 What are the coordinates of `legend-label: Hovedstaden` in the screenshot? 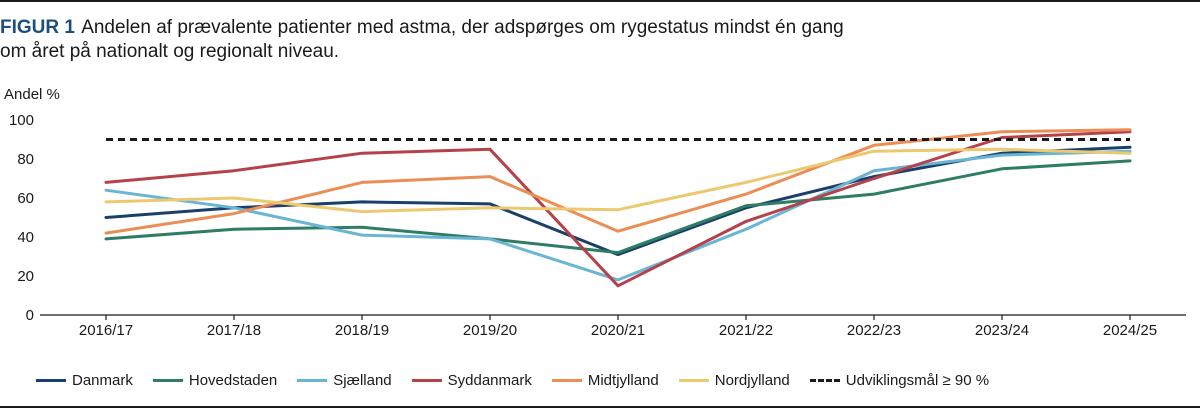 It's located at (233, 380).